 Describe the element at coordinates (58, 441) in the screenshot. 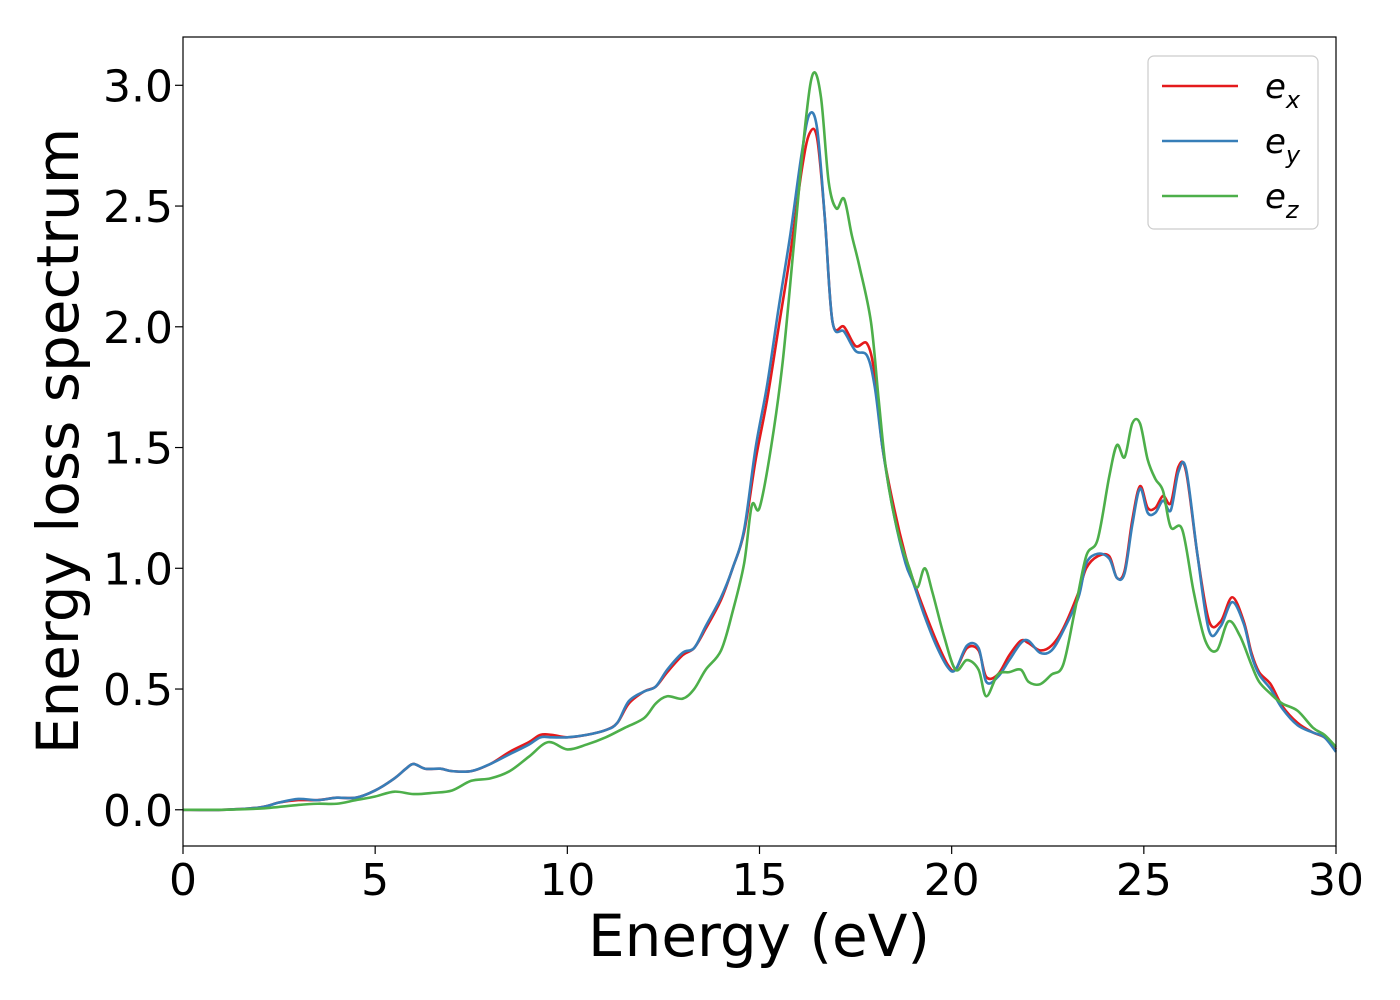

I see `y-axis-label: Energy loss spectrum` at that location.